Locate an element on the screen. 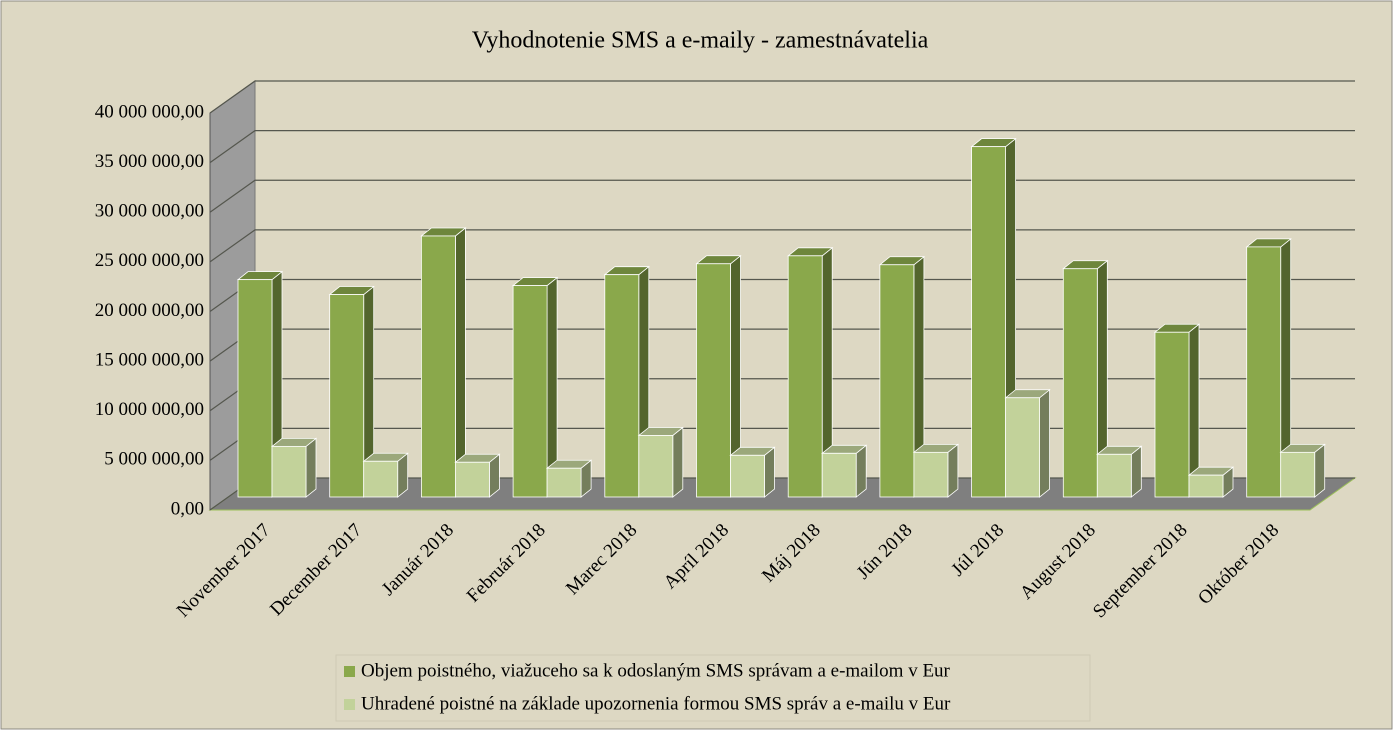 This screenshot has width=1393, height=735. y-tick-label: 35 000 000,00 is located at coordinates (149, 161).